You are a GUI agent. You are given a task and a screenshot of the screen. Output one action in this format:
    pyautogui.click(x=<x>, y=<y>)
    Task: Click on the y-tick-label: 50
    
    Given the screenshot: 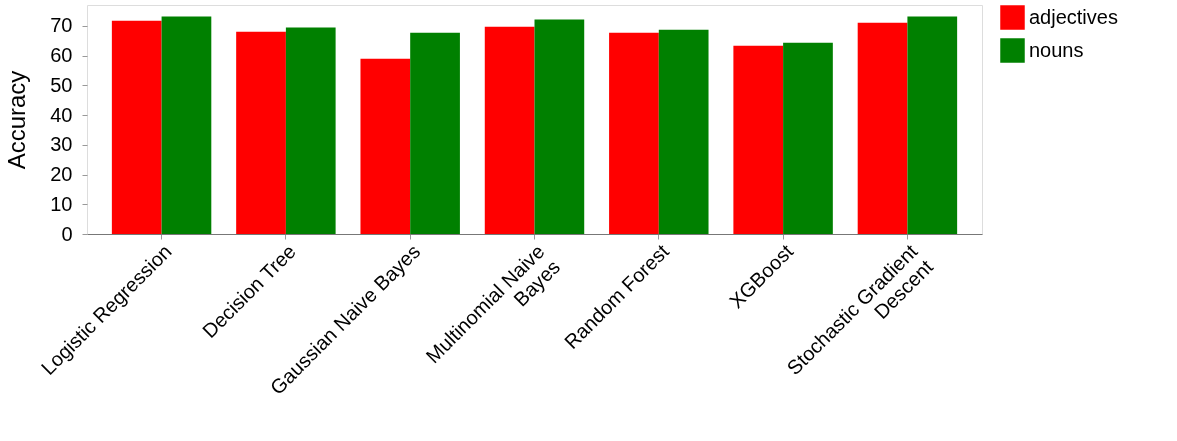 What is the action you would take?
    pyautogui.click(x=61, y=84)
    